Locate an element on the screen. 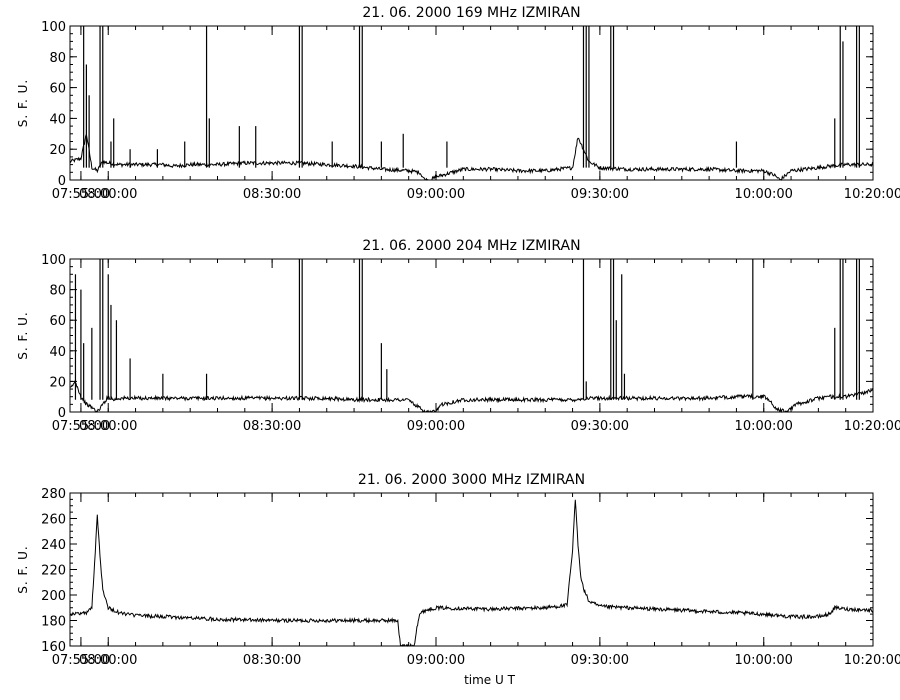  x-axis-label: time U T is located at coordinates (490, 680).